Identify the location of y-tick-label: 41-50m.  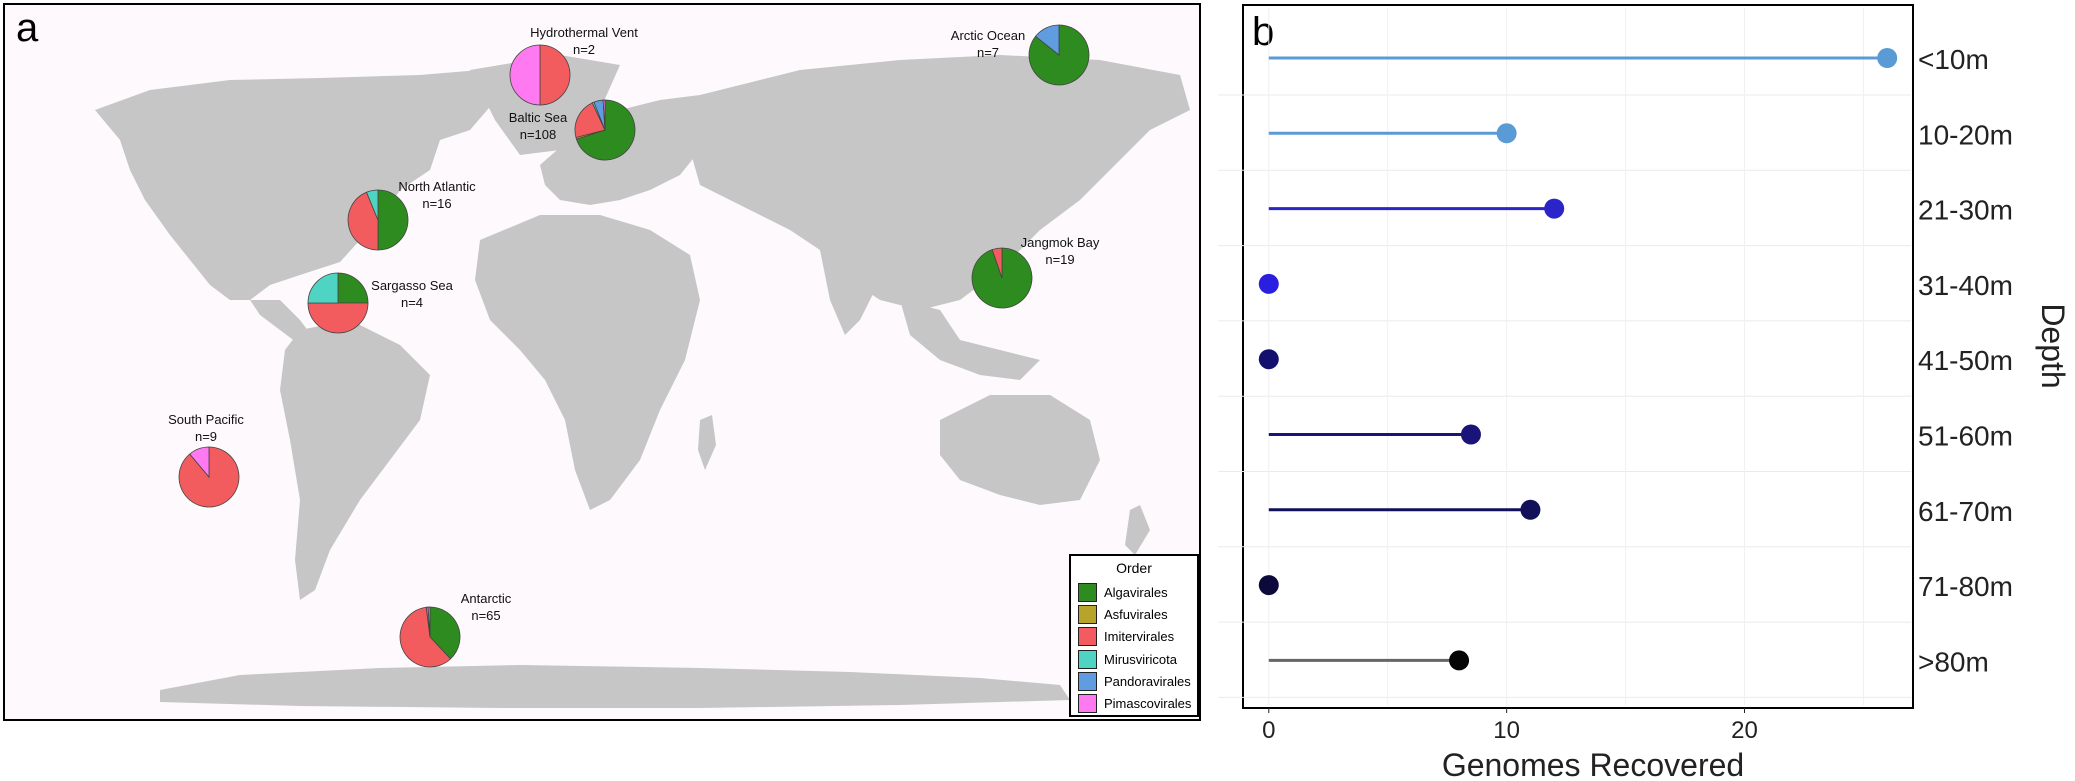
(1965, 360).